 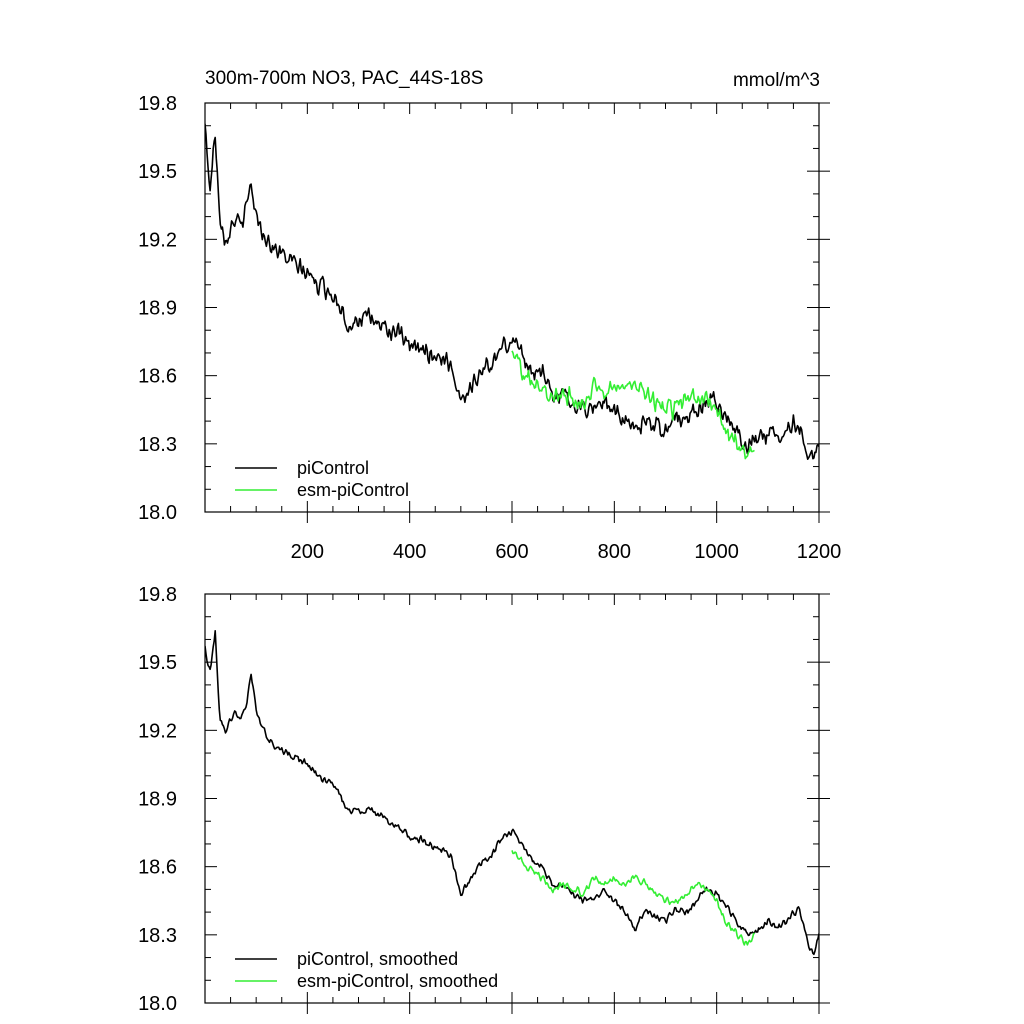 I want to click on x-tick-label: 400, so click(x=409, y=552).